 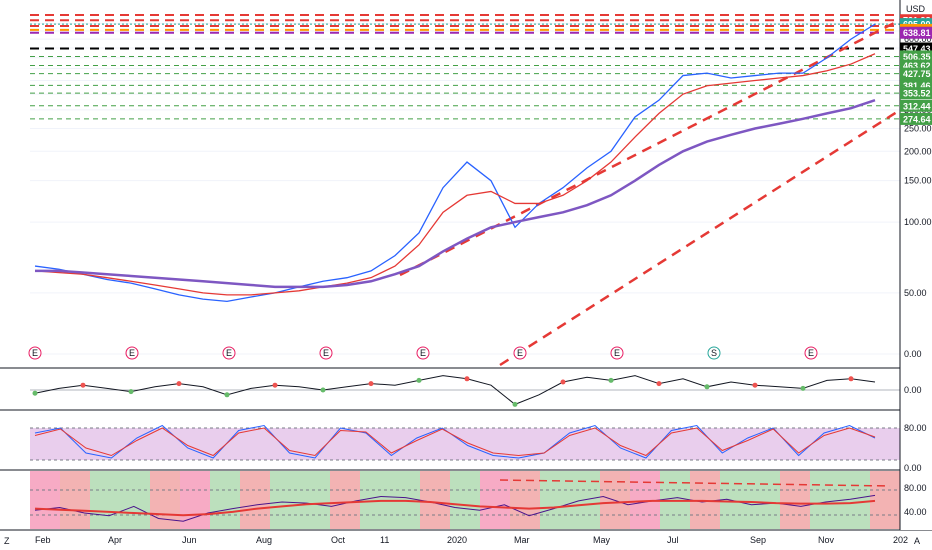 What do you see at coordinates (913, 468) in the screenshot?
I see `stoch-tick-label: 0.00` at bounding box center [913, 468].